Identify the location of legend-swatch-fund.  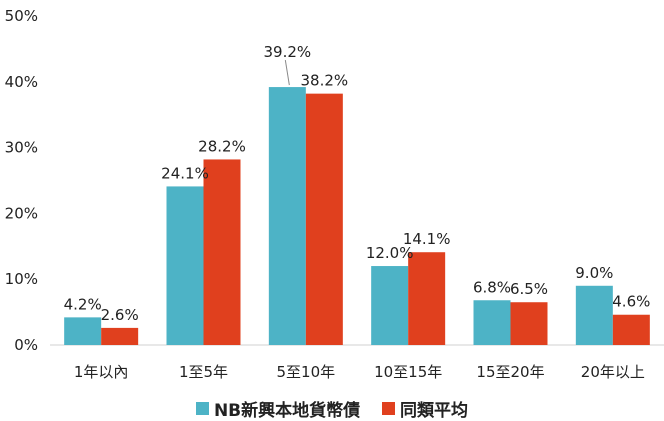
(202, 408).